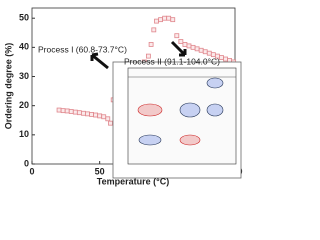 Image resolution: width=320 pixels, height=240 pixels. Describe the element at coordinates (24, 47) in the screenshot. I see `y-tick-label: 40` at that location.